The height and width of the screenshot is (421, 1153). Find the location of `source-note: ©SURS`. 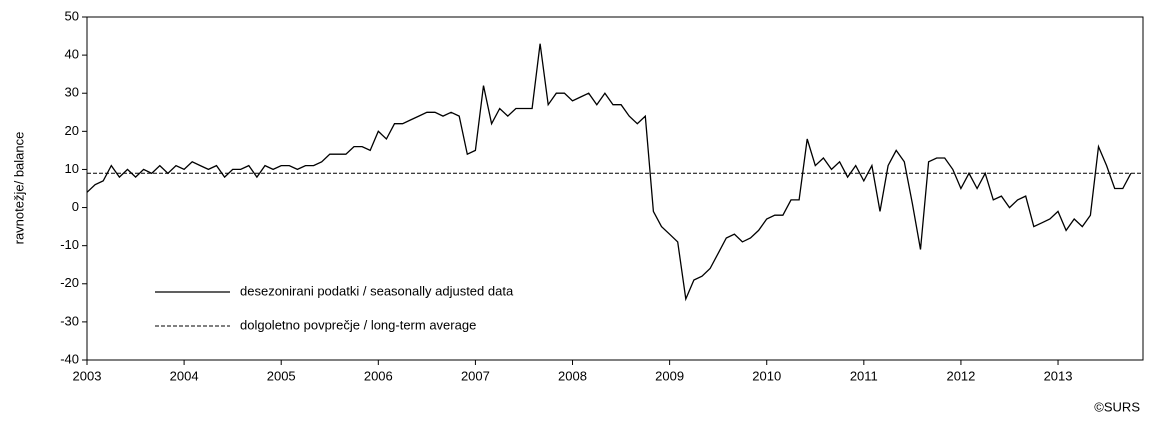

source-note: ©SURS is located at coordinates (1117, 406).